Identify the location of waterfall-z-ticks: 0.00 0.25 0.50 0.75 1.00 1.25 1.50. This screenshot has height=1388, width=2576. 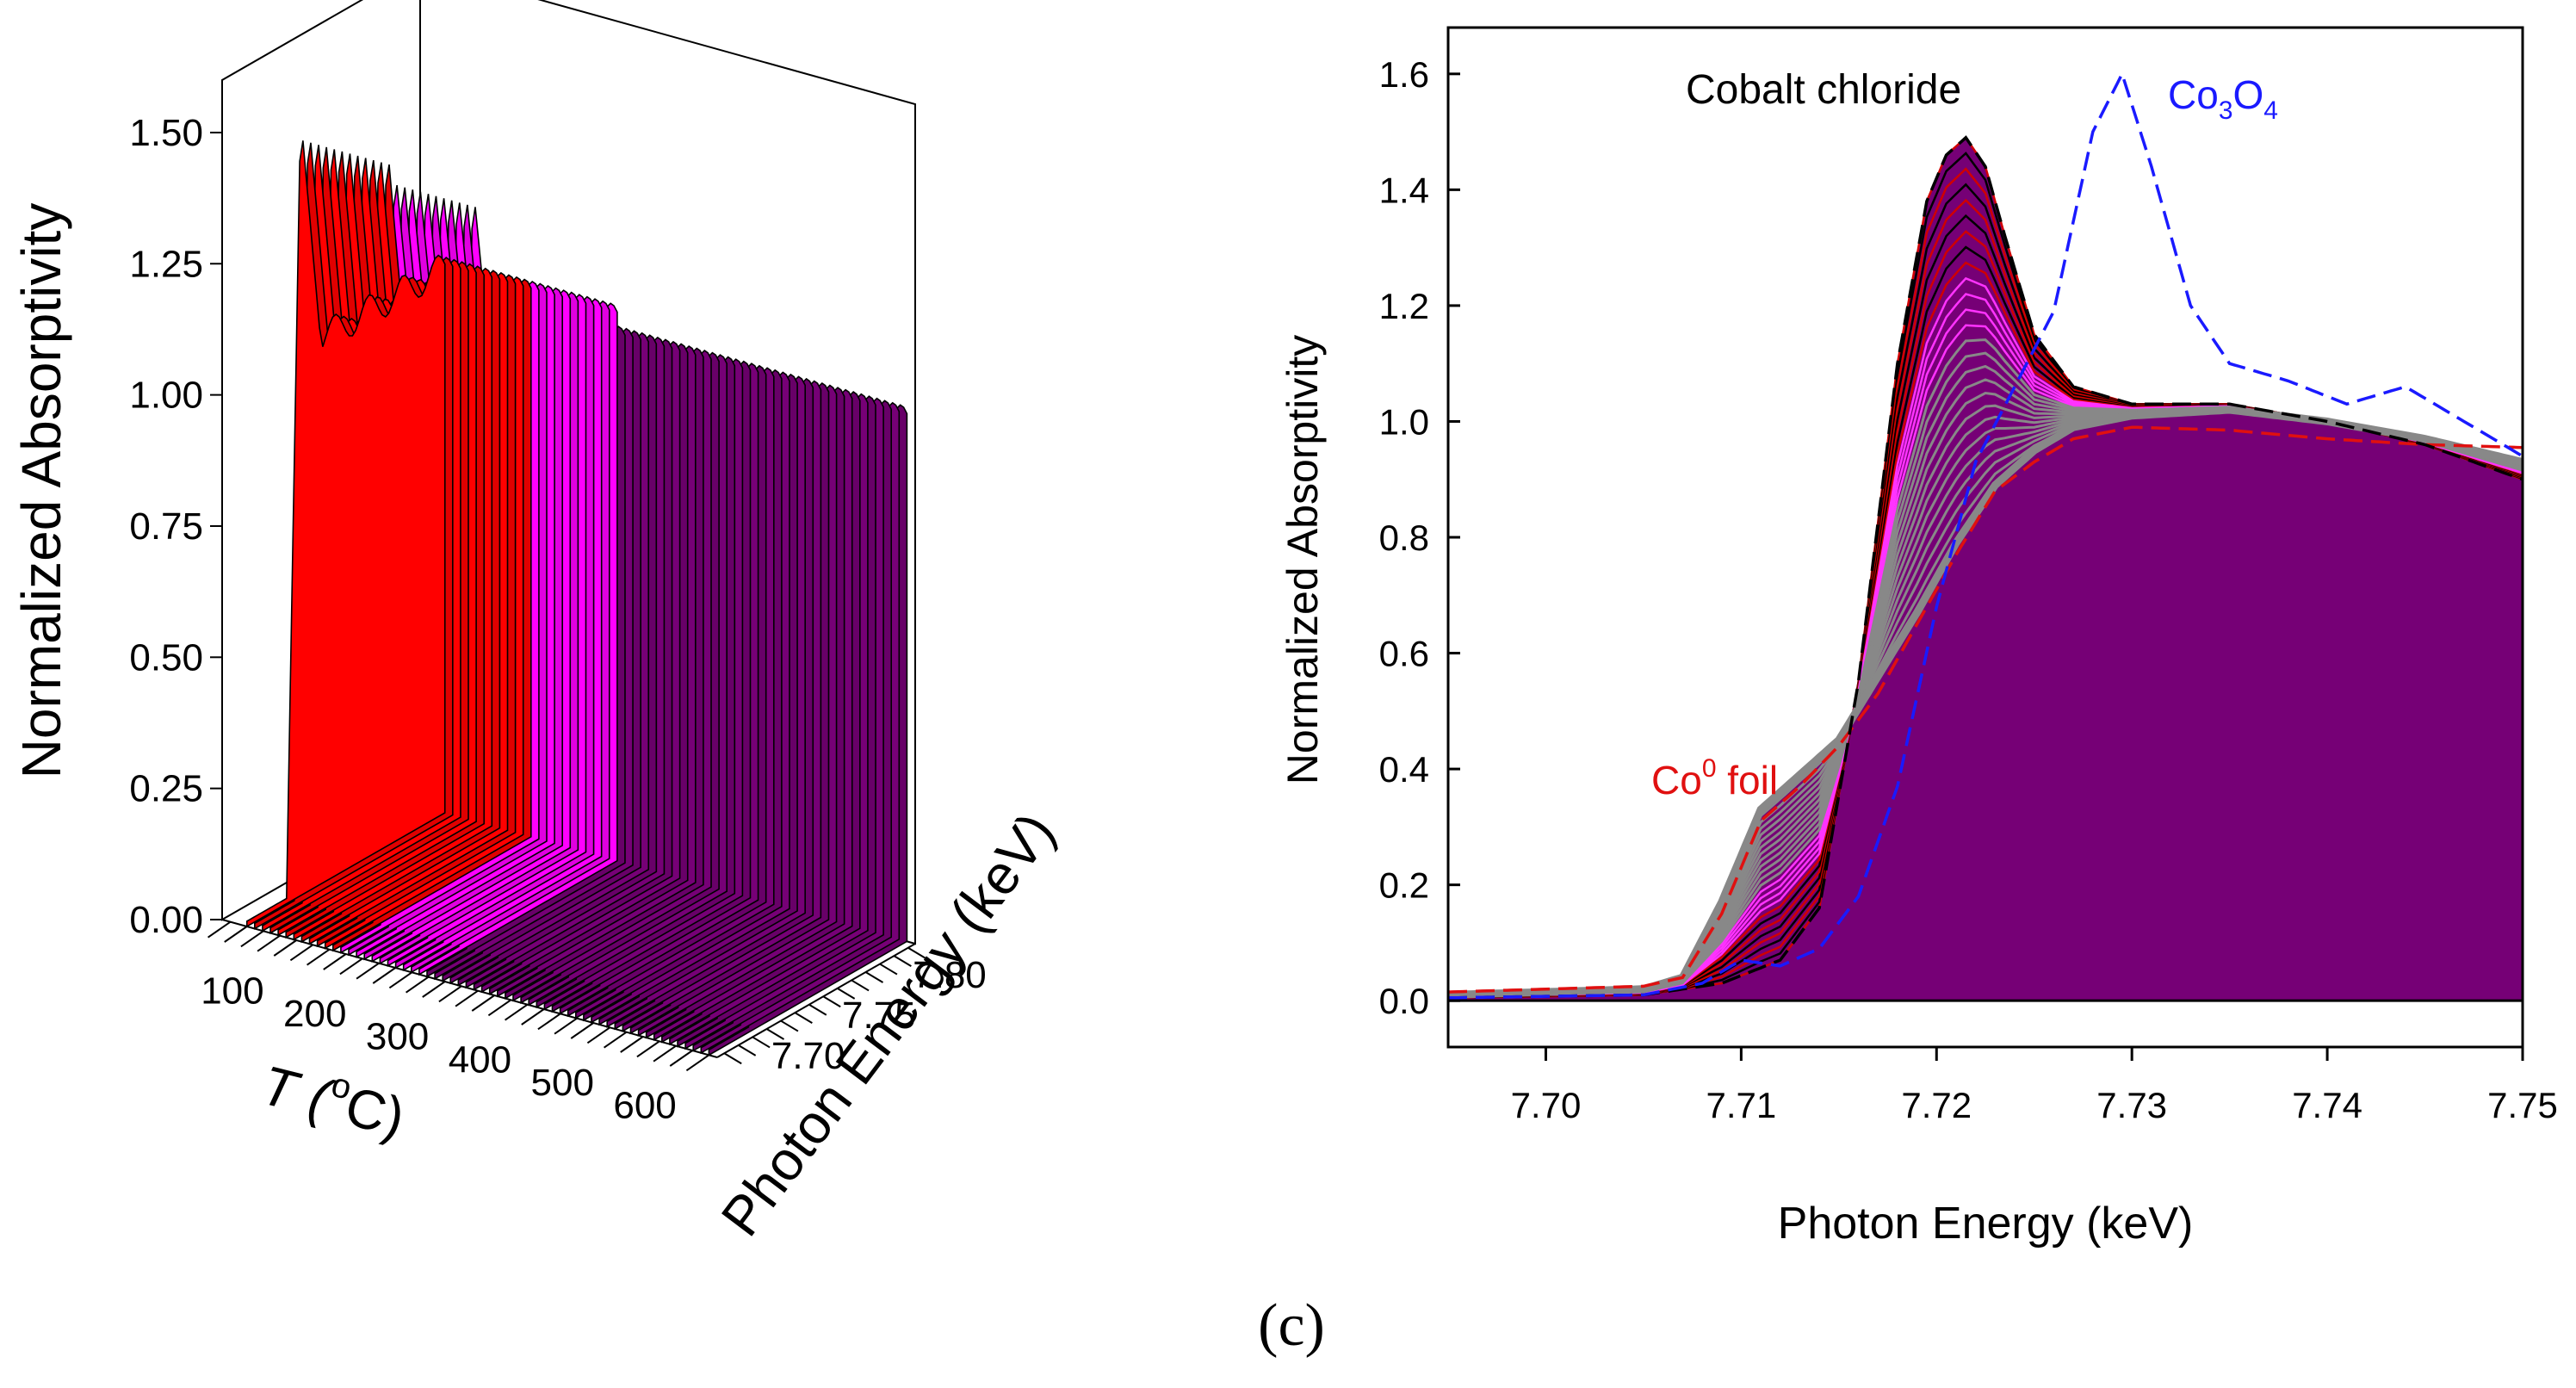
(176, 526).